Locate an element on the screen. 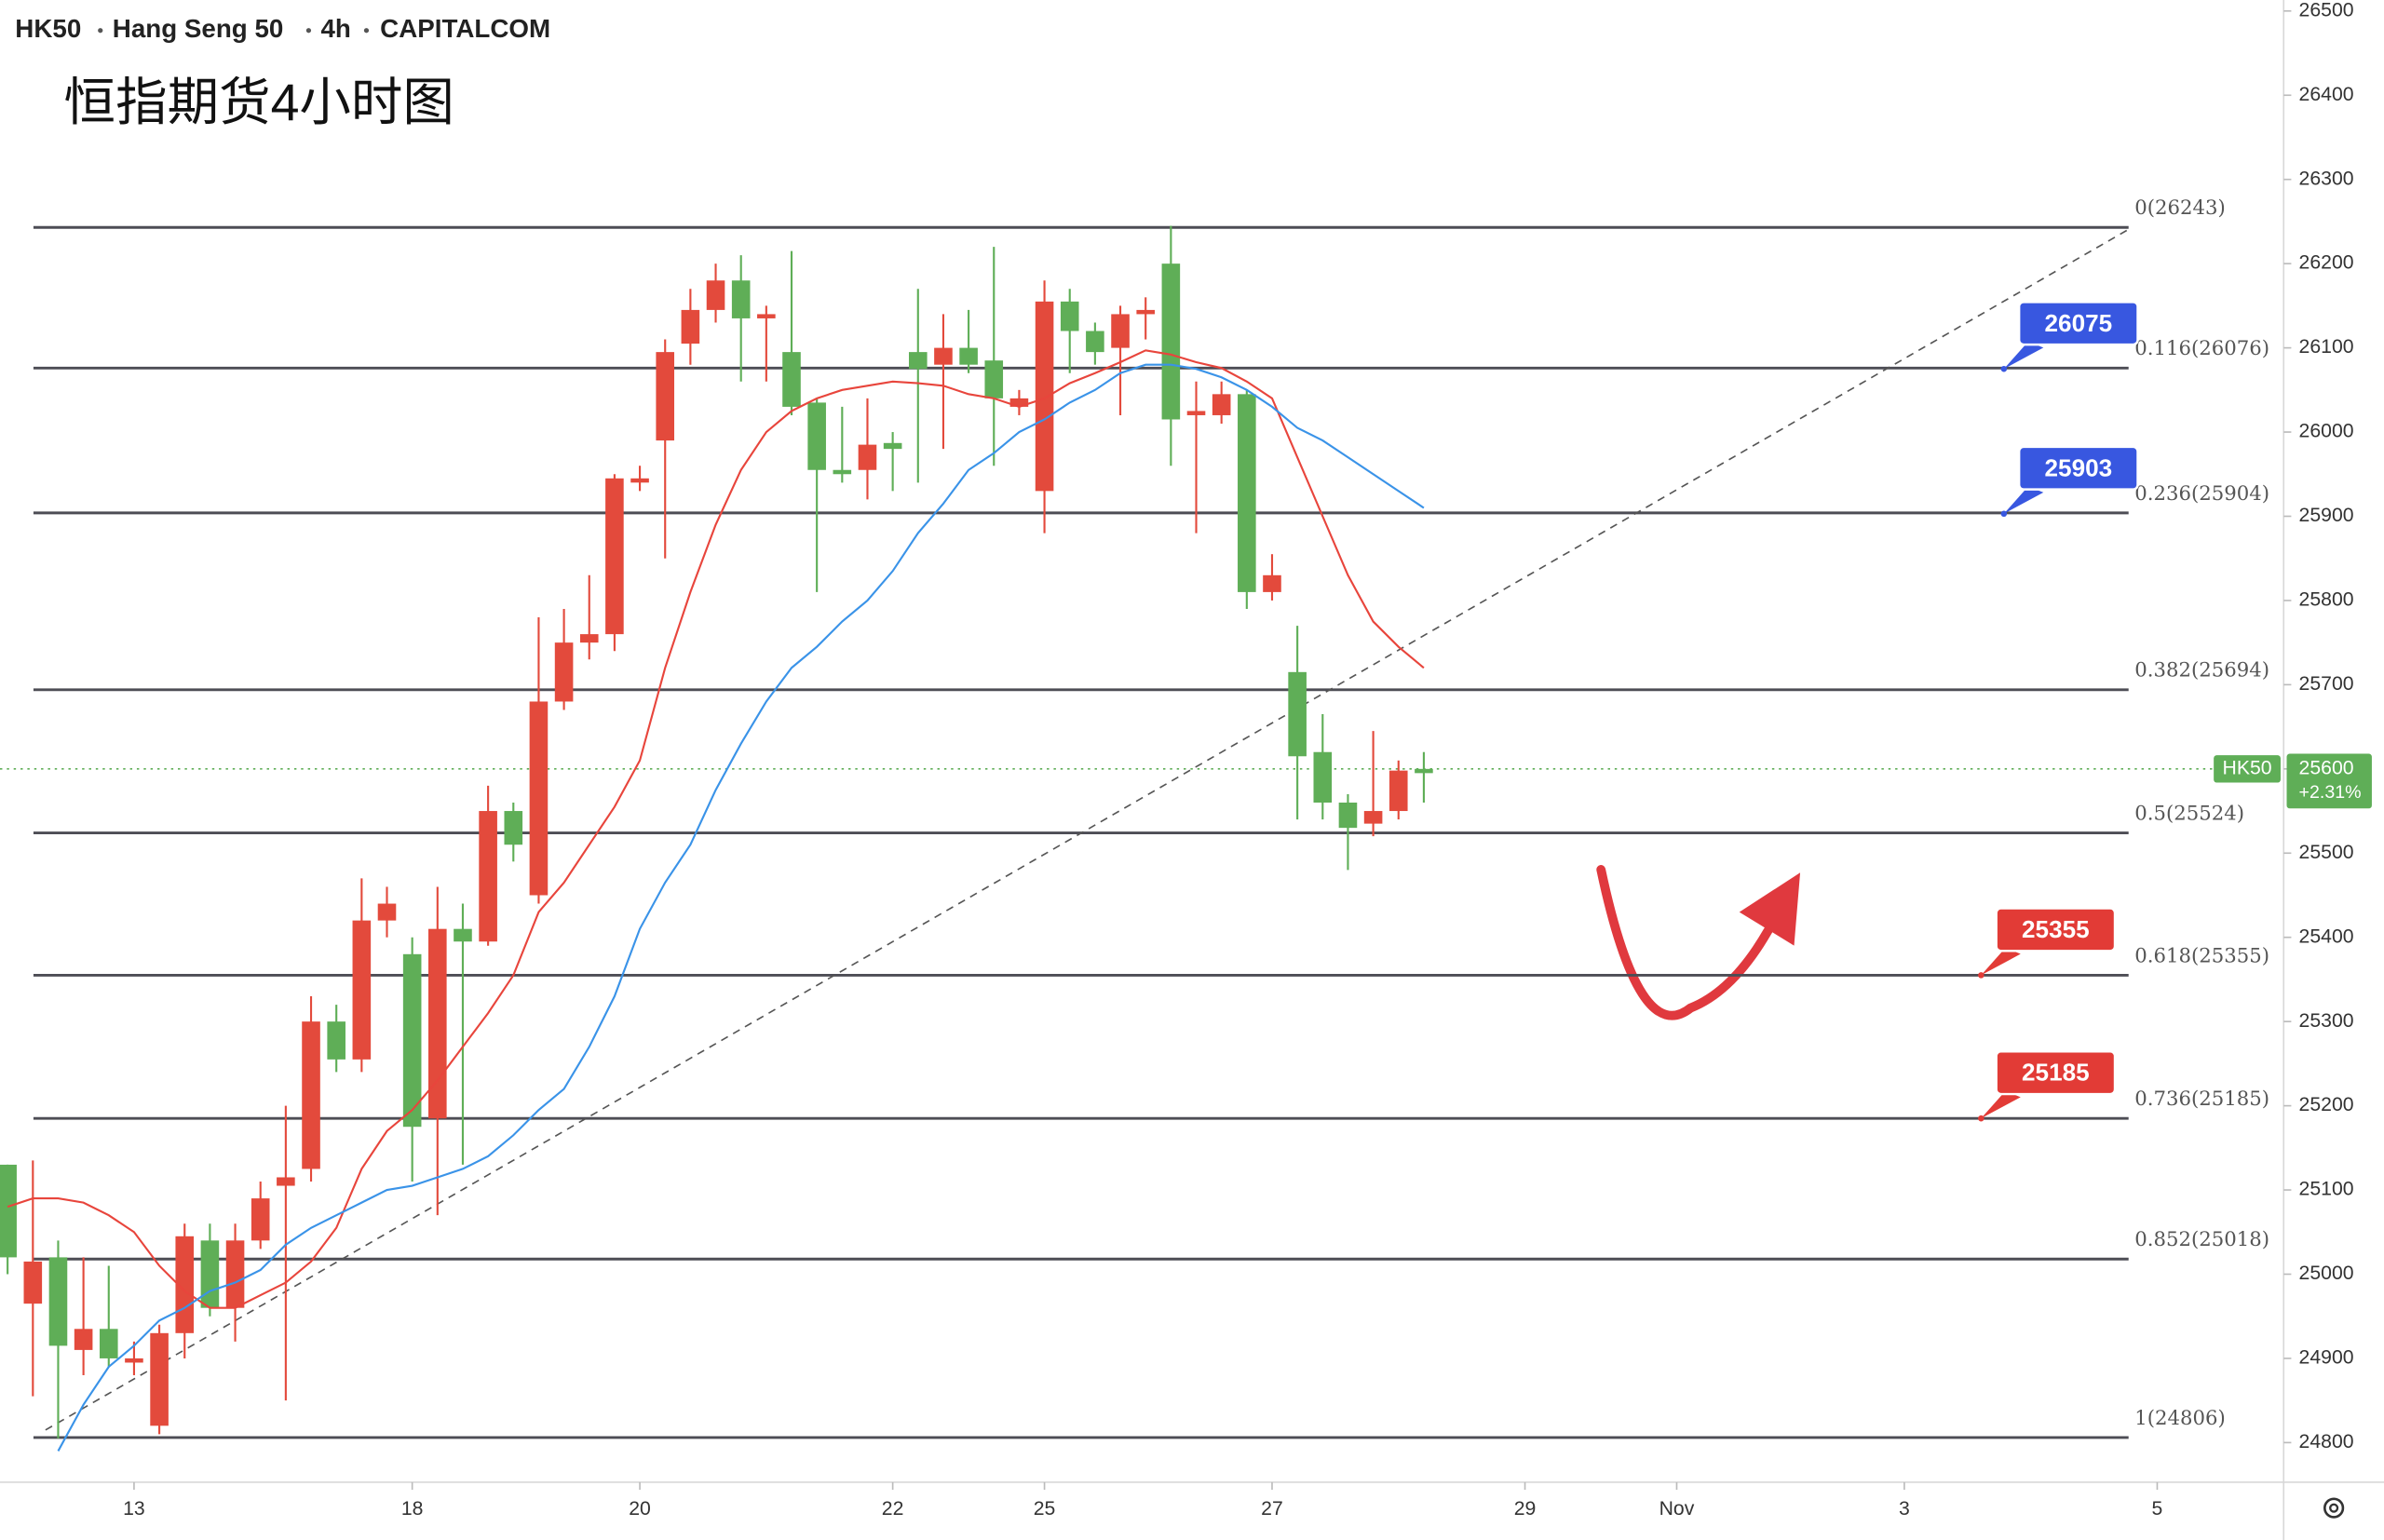  gear-hub is located at coordinates (2334, 1508).